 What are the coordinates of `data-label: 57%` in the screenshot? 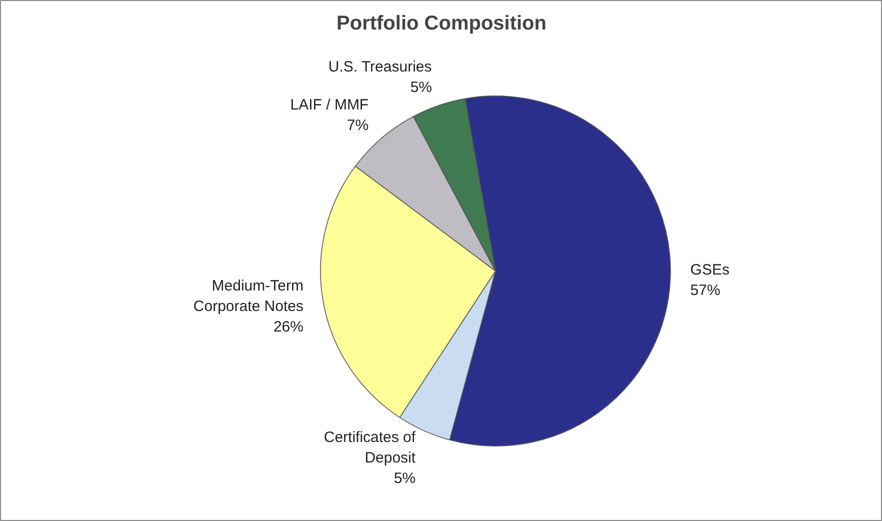 It's located at (705, 290).